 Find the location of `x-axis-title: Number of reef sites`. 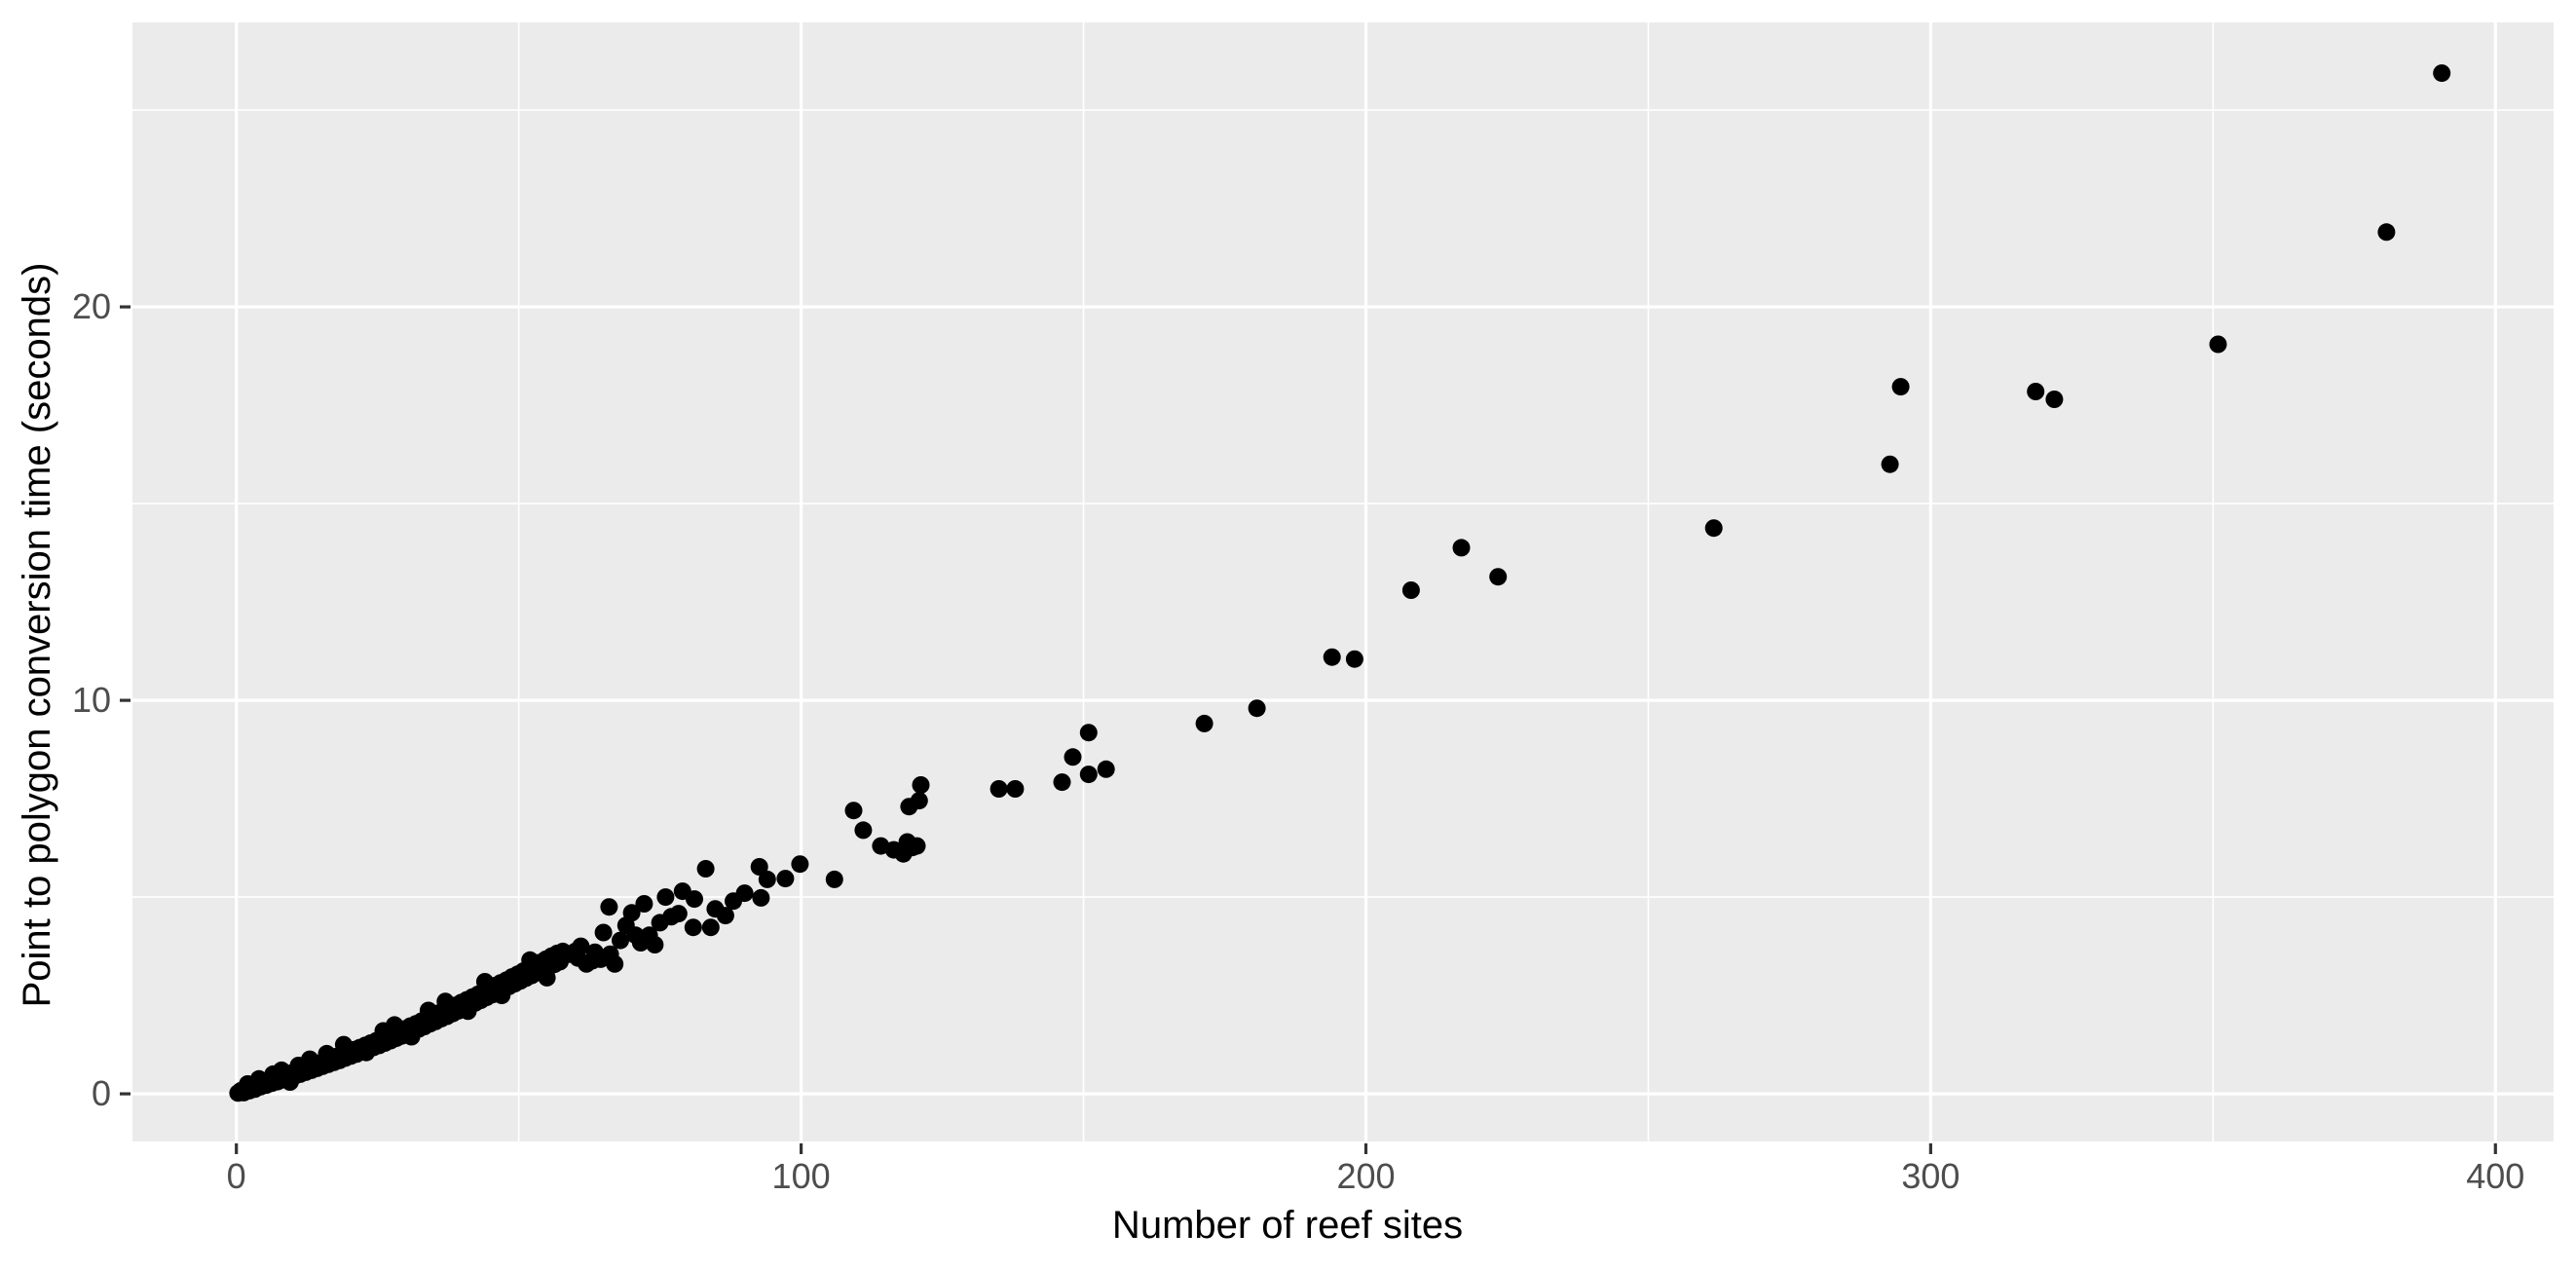

x-axis-title: Number of reef sites is located at coordinates (1287, 1225).